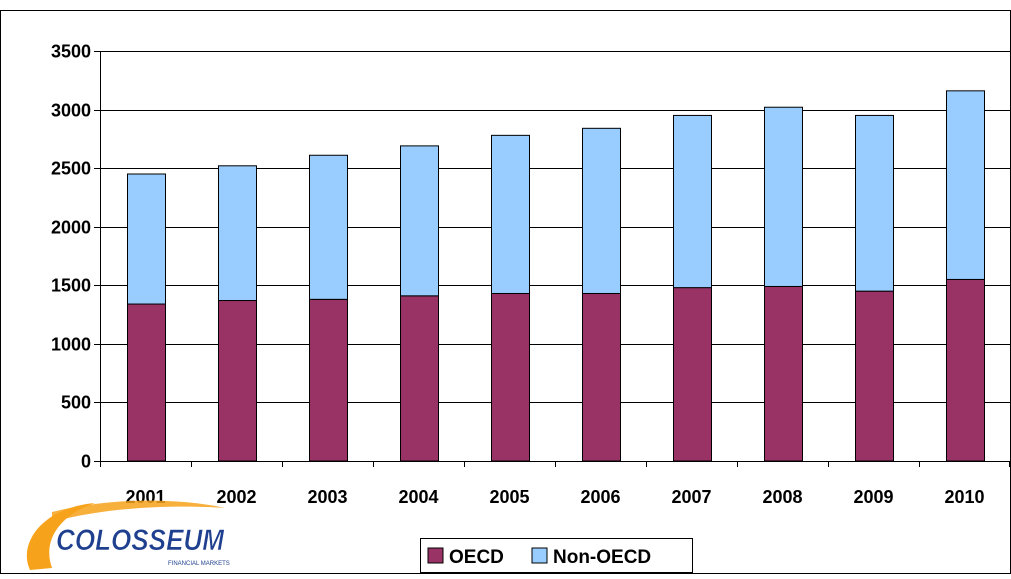 The height and width of the screenshot is (579, 1011). I want to click on bar-non-oecd-2002, so click(237, 233).